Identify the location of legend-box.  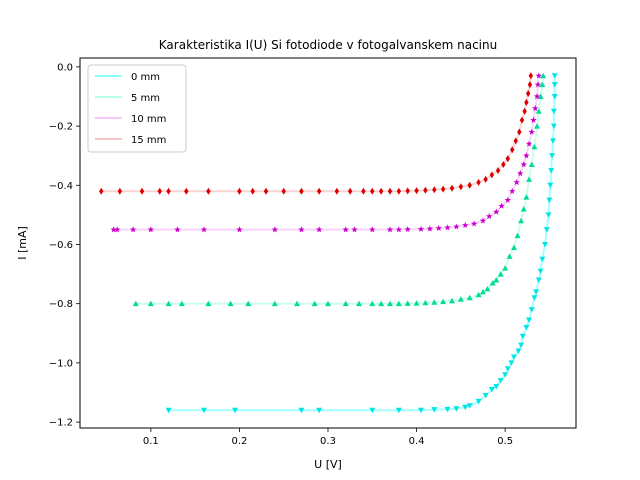
(137, 108).